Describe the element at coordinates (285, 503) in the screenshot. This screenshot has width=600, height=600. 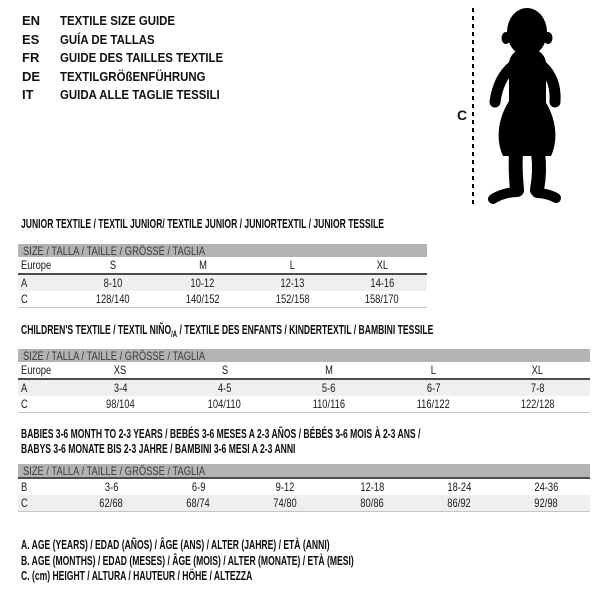
I see `cell-value: 74/80` at that location.